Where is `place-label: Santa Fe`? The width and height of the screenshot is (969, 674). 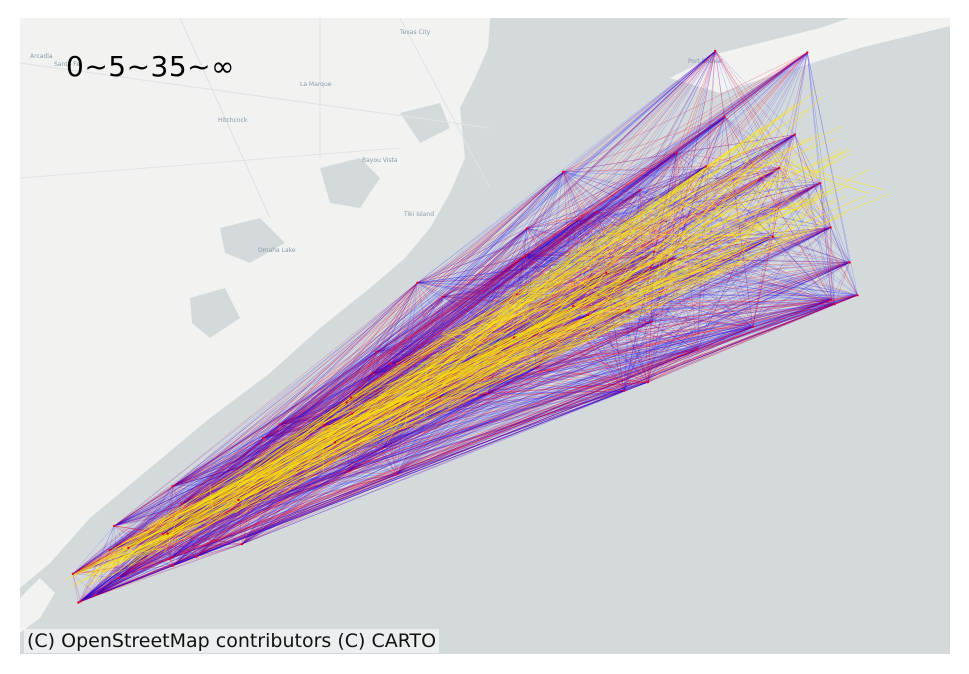 place-label: Santa Fe is located at coordinates (67, 64).